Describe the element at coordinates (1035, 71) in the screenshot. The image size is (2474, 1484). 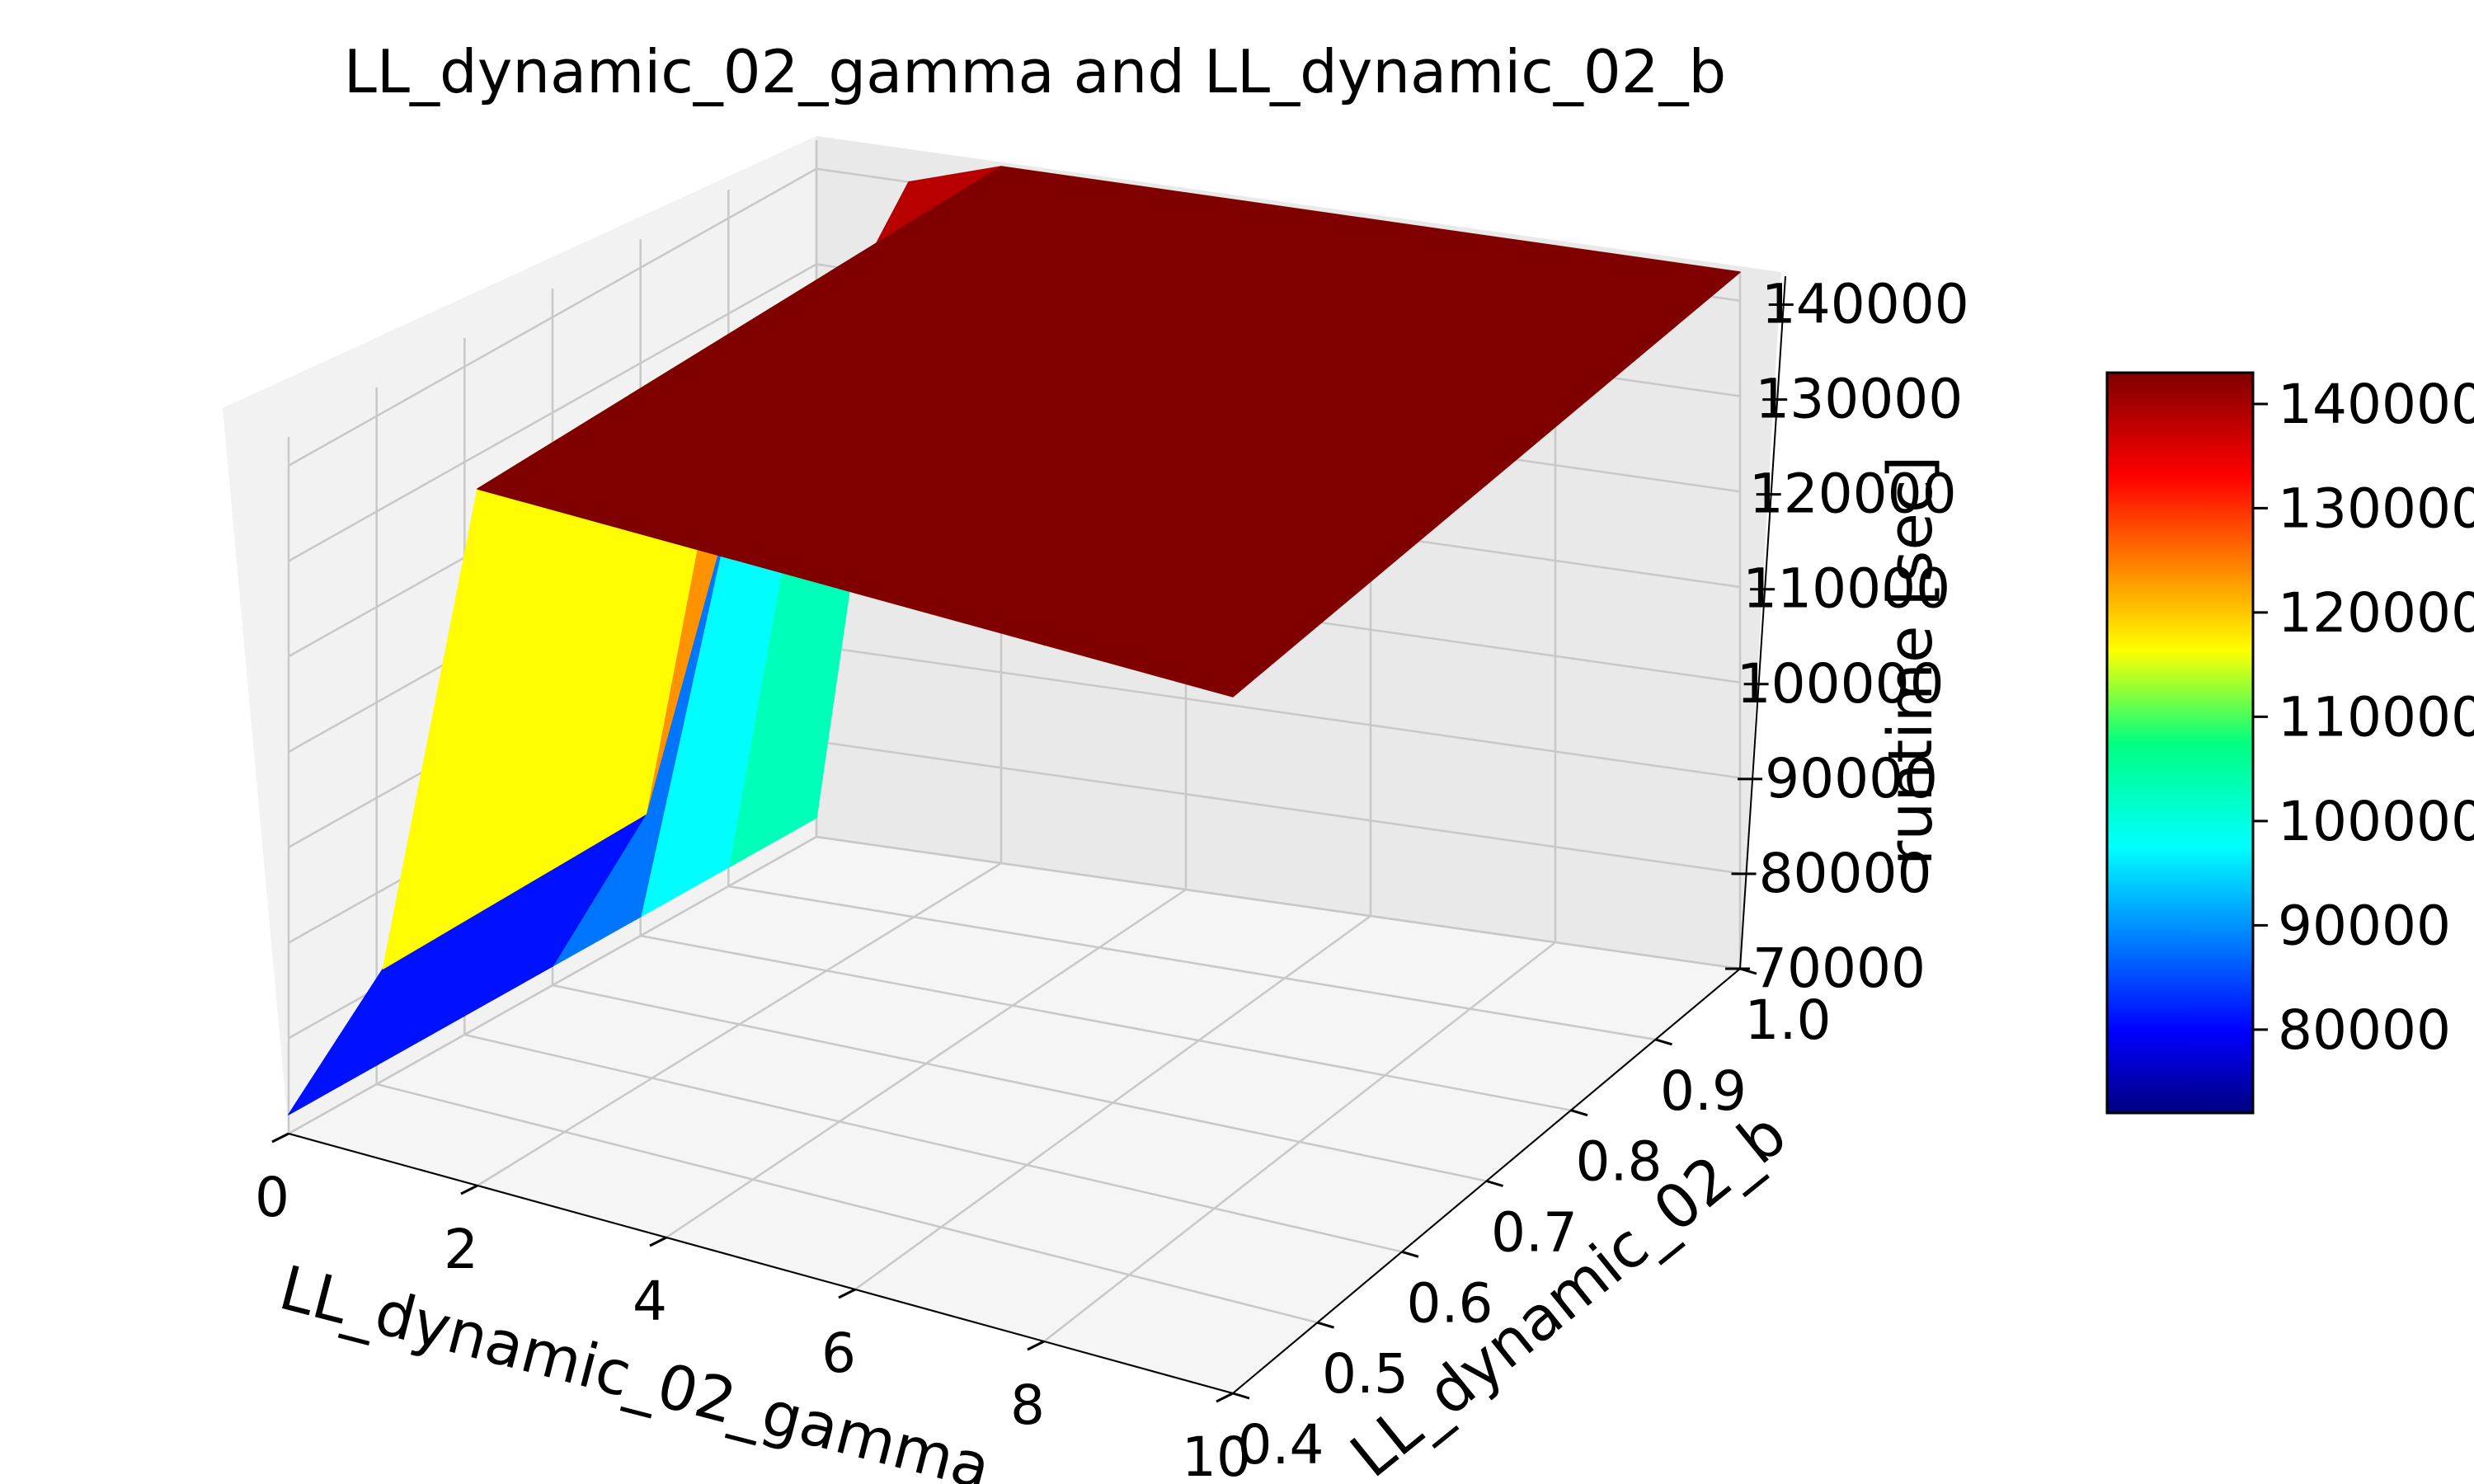
I see `chart-title: LL_dynamic_02_gamma and LL_dynamic_02_b` at that location.